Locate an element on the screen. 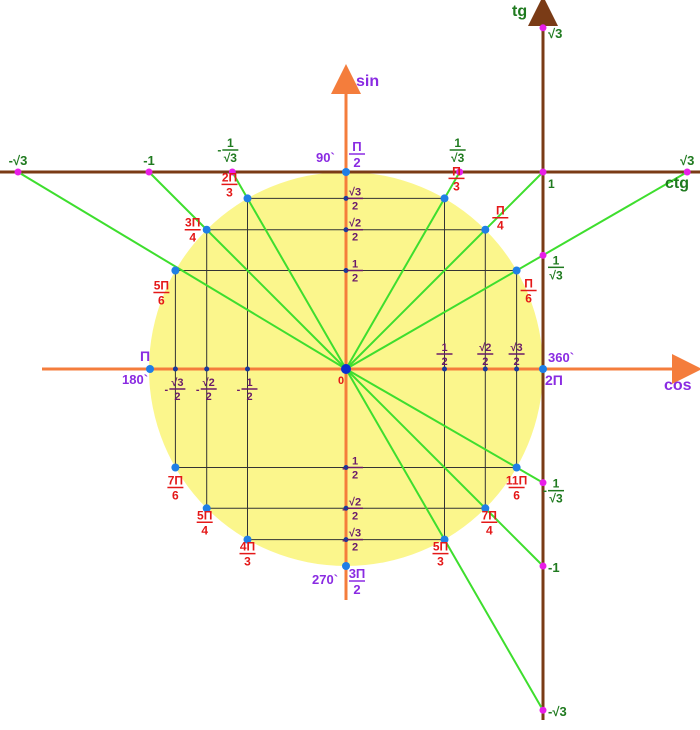 The height and width of the screenshot is (730, 700). fraction-numerator: 2Π is located at coordinates (229, 177).